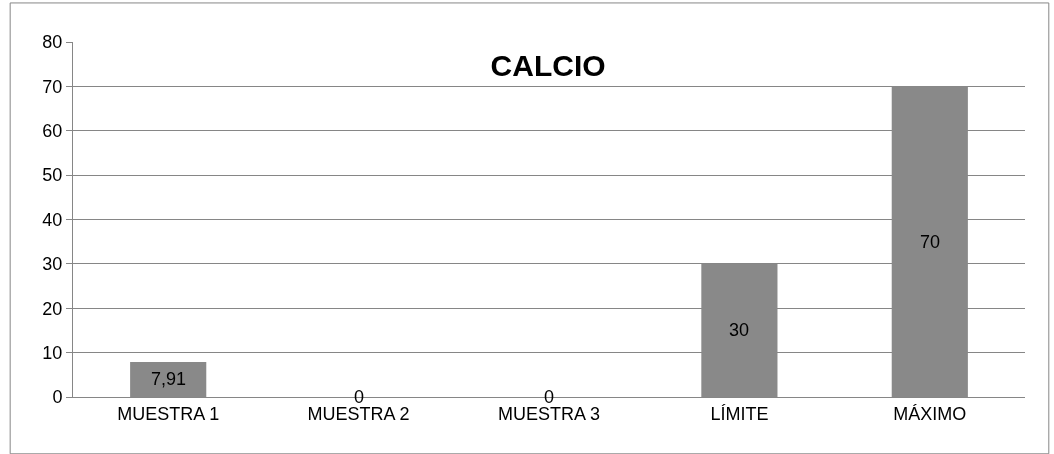 The width and height of the screenshot is (1054, 454). I want to click on y-tick-label: 50, so click(52, 175).